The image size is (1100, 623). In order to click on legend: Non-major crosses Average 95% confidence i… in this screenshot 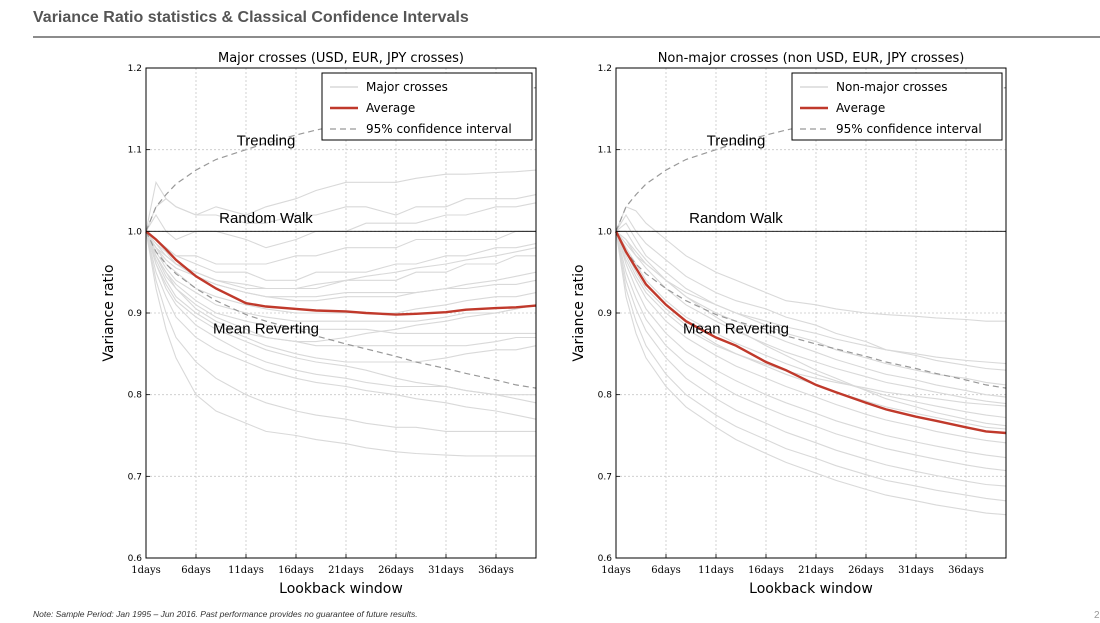, I will do `click(897, 106)`.